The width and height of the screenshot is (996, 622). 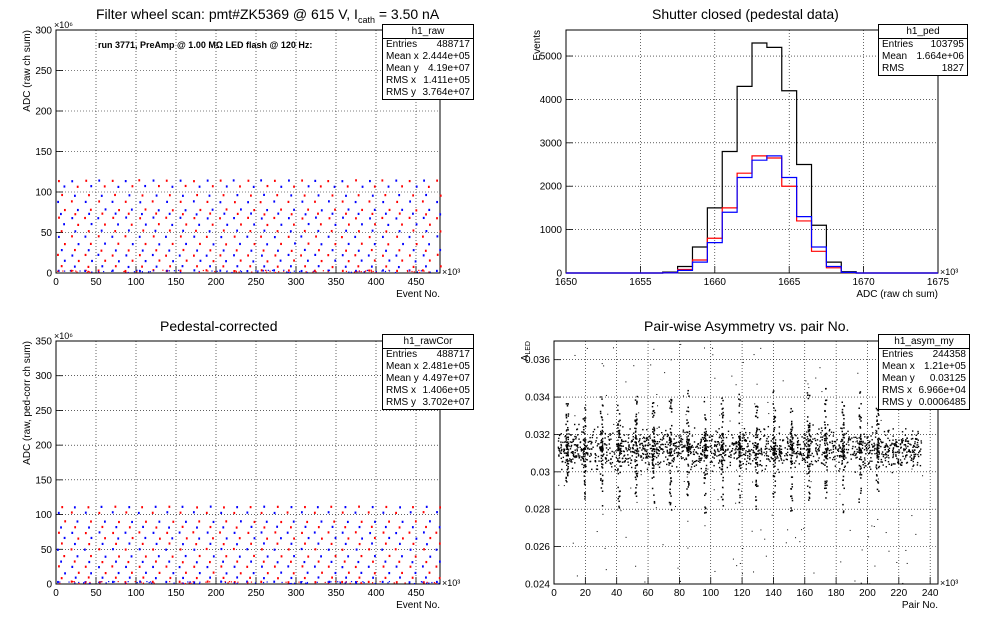 What do you see at coordinates (554, 593) in the screenshot?
I see `x-tick-label: 0` at bounding box center [554, 593].